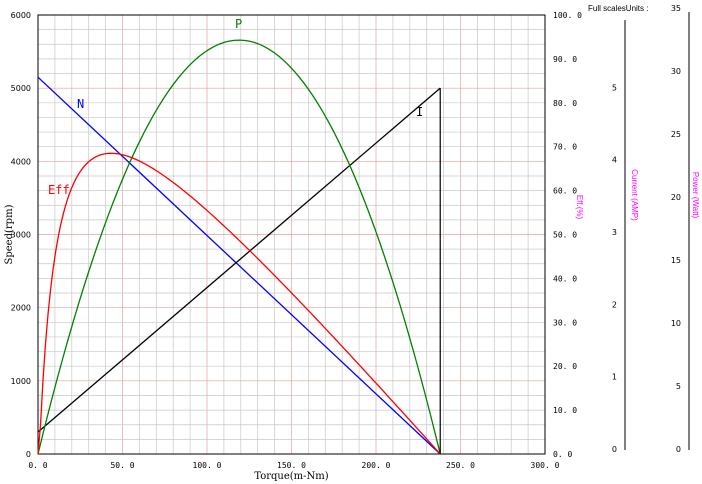  Describe the element at coordinates (291, 476) in the screenshot. I see `x-axis-title: Torque(m-Nm)` at that location.